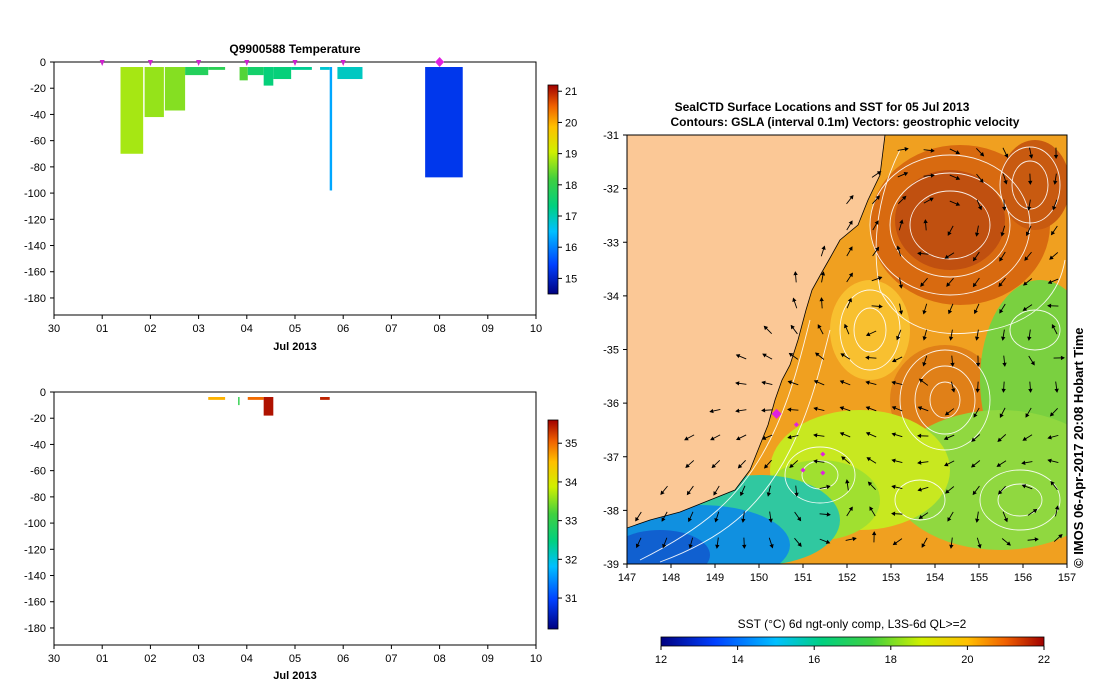  Describe the element at coordinates (553, 189) in the screenshot. I see `temperature-colorbar` at that location.